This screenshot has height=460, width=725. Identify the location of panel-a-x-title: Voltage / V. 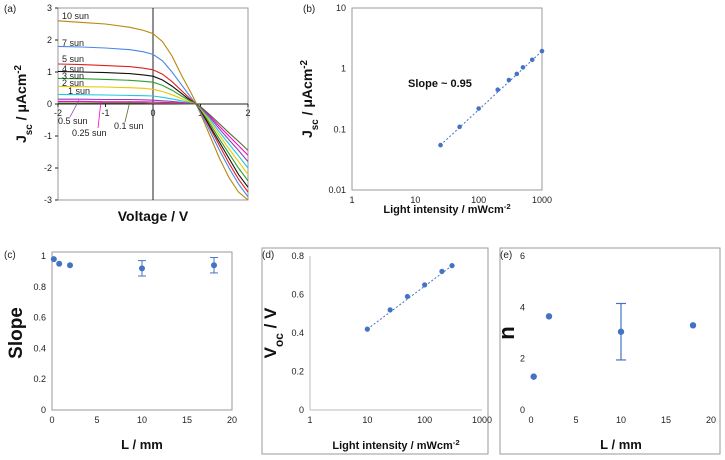
(153, 216).